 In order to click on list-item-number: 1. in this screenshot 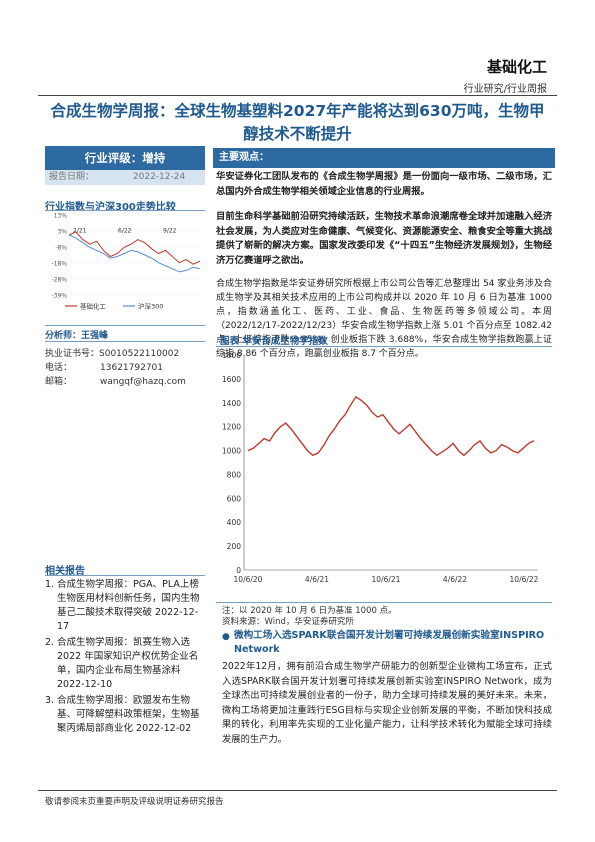, I will do `click(50, 584)`.